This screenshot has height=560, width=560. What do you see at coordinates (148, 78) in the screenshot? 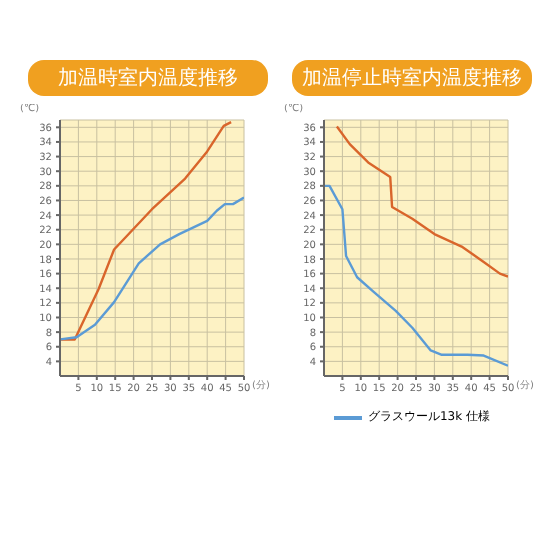
I see `chart-title: 加温時室内温度推移` at bounding box center [148, 78].